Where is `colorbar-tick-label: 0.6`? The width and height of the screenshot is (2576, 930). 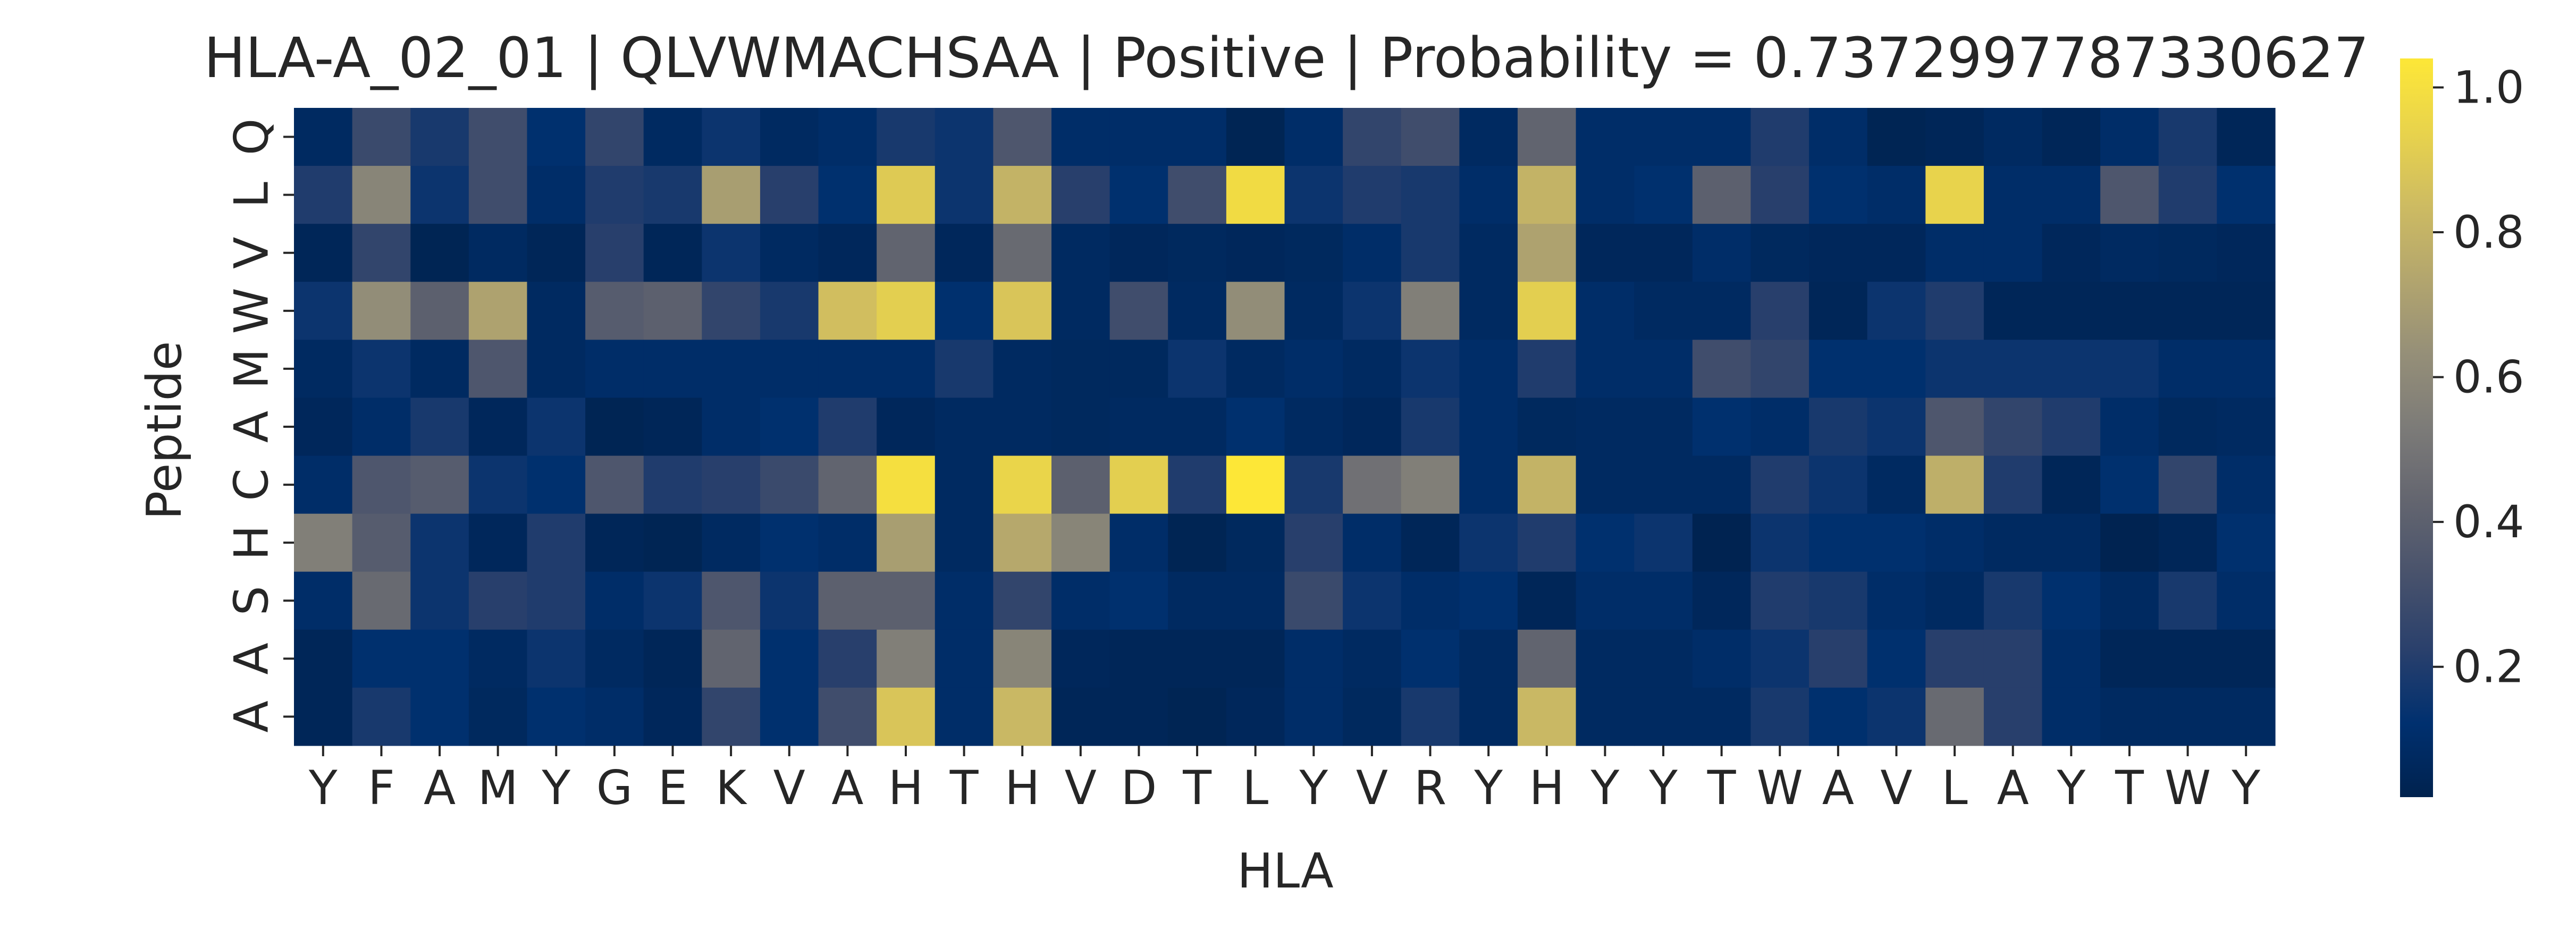 colorbar-tick-label: 0.6 is located at coordinates (2488, 377).